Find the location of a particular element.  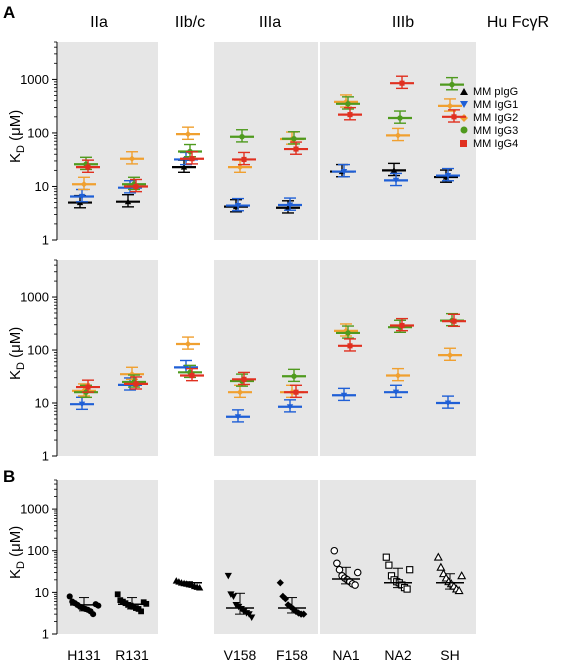

legend-item: MM IgG3 is located at coordinates (489, 131).